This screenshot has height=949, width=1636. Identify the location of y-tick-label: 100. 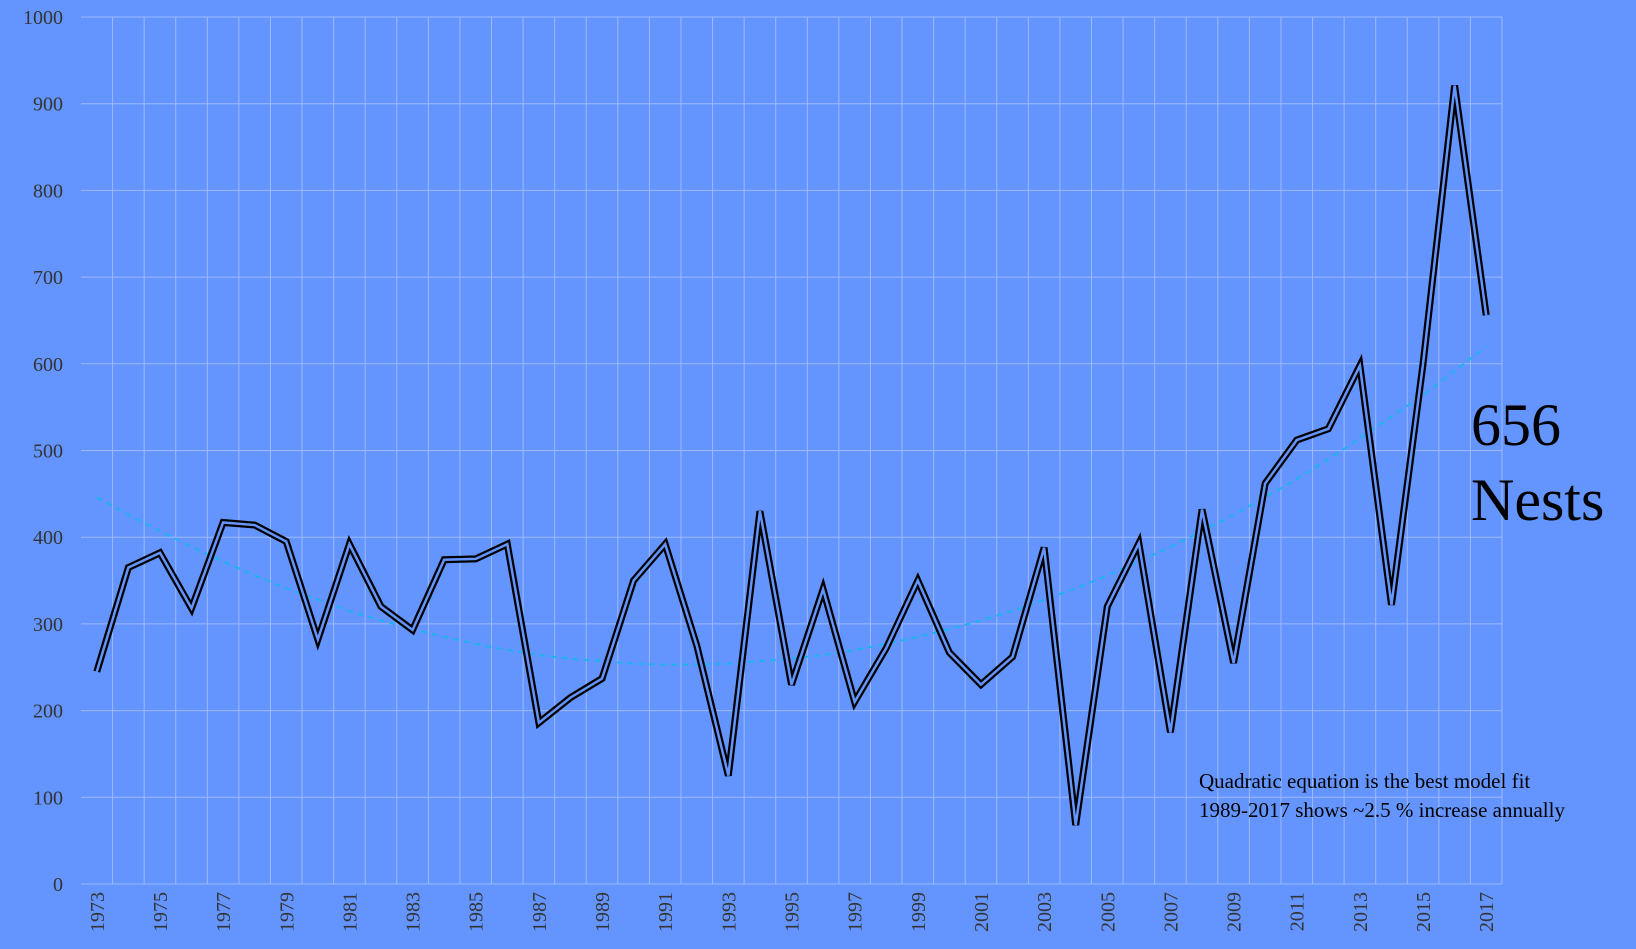
(48, 798).